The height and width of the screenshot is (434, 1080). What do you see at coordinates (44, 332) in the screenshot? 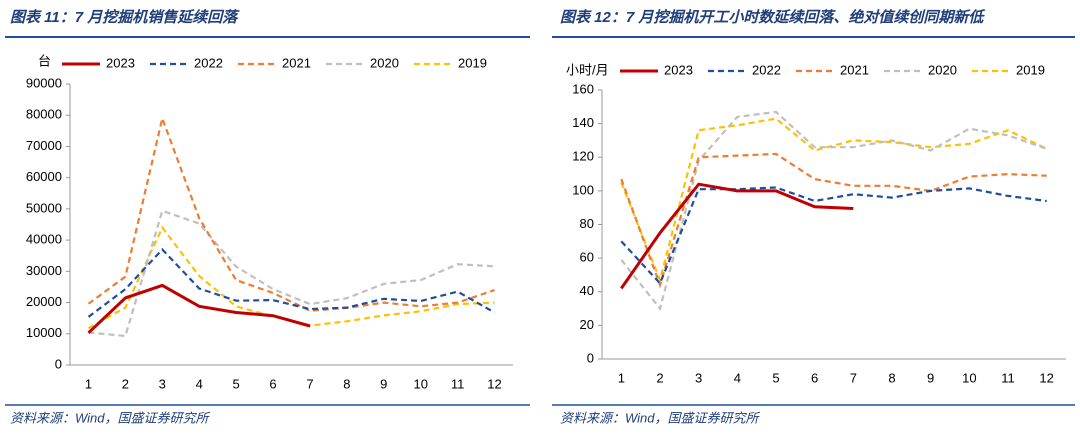
I see `y-tick-label: 10000` at bounding box center [44, 332].